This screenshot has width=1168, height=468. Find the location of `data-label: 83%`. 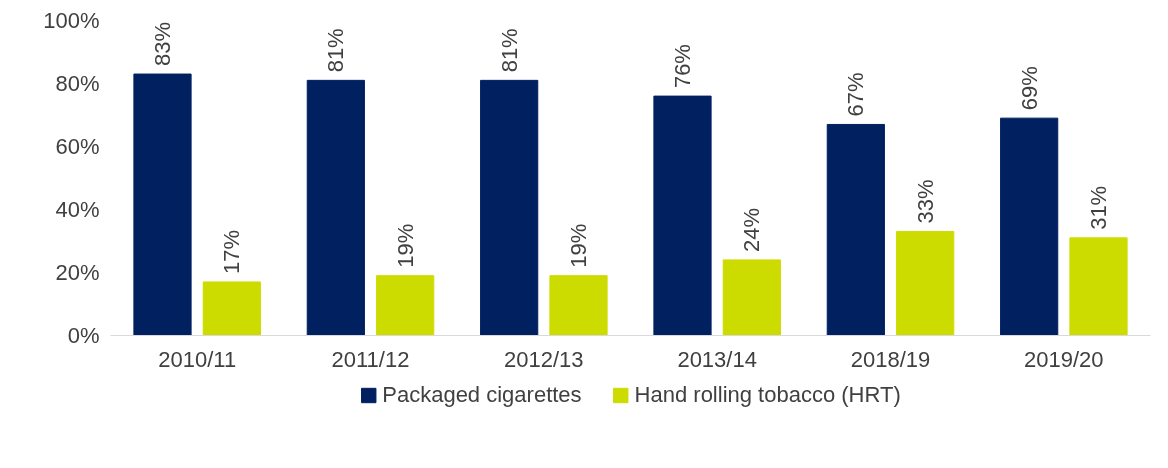

data-label: 83% is located at coordinates (162, 44).